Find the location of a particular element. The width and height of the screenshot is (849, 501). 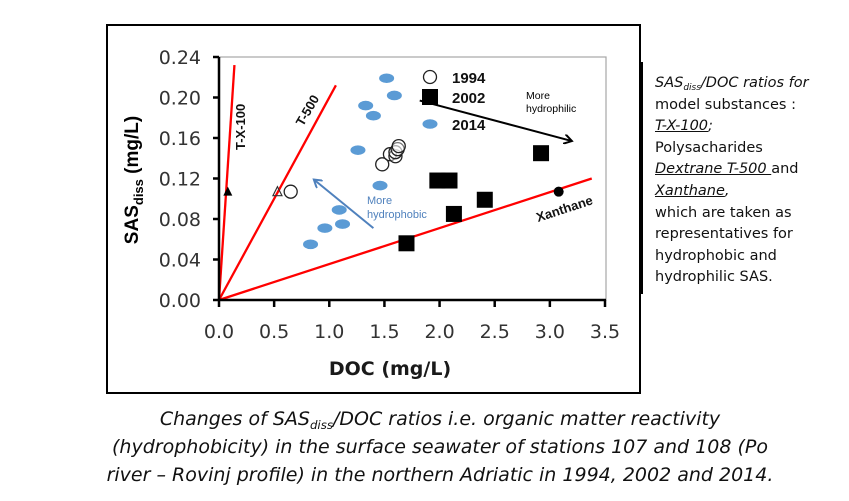

y-tick-label: 0.08 is located at coordinates (180, 220).